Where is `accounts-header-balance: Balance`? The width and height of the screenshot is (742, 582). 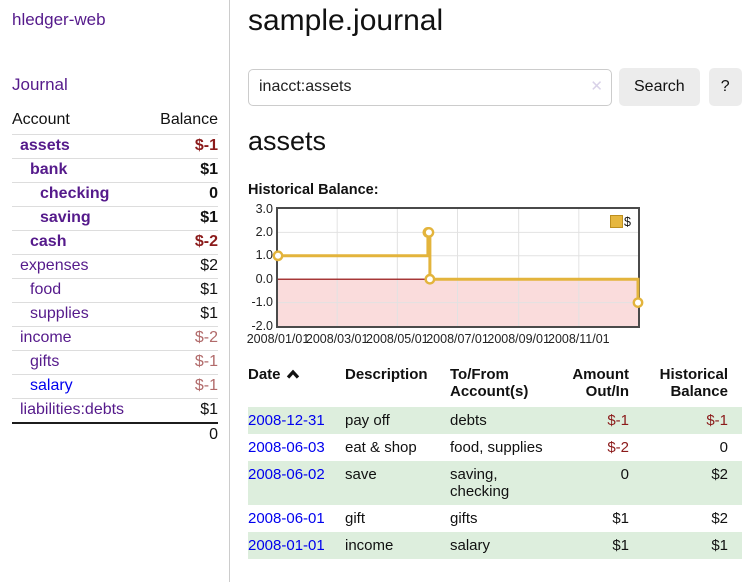
accounts-header-balance: Balance is located at coordinates (189, 119).